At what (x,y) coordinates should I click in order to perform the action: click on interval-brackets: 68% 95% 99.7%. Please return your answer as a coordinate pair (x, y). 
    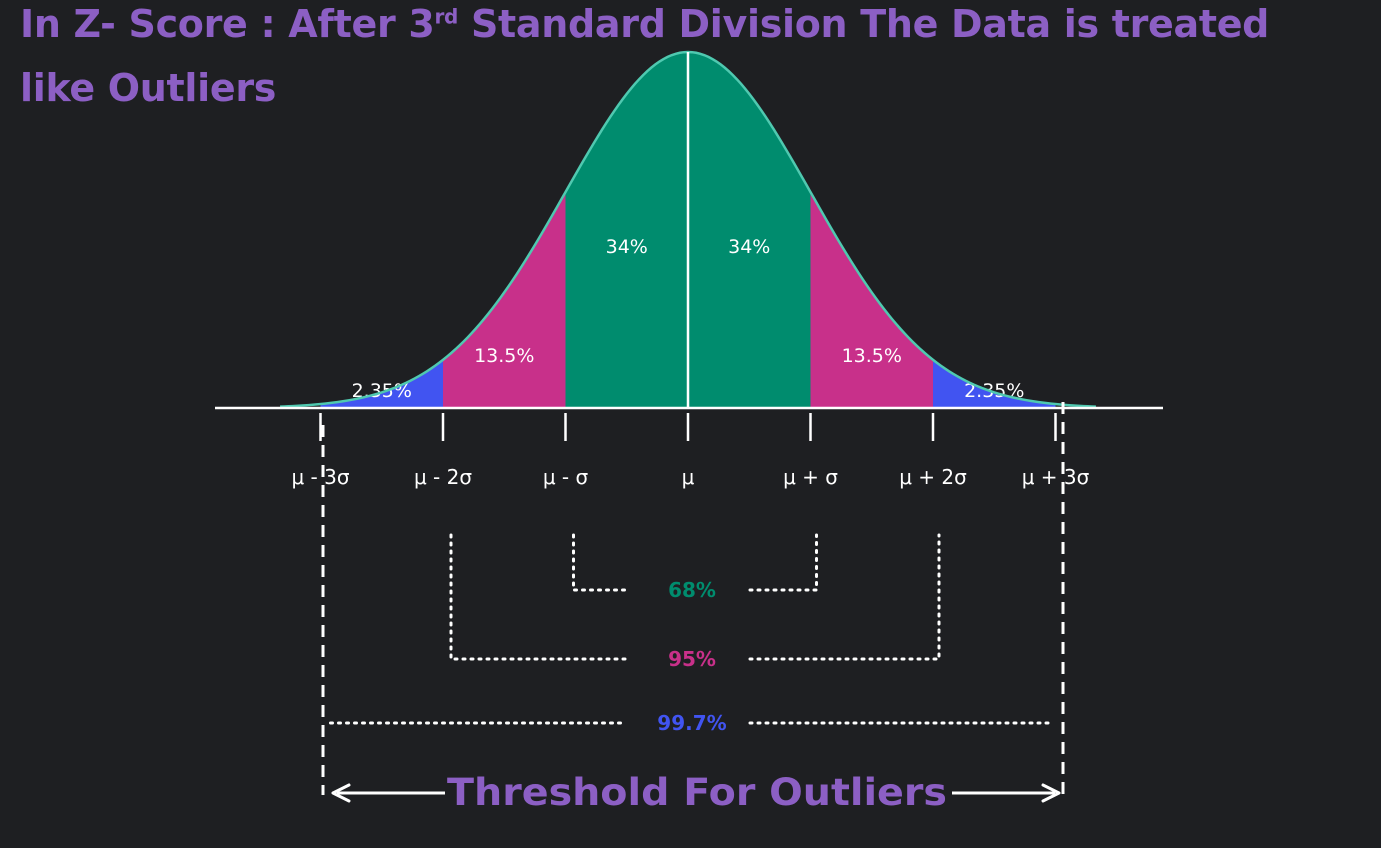
    Looking at the image, I should click on (691, 634).